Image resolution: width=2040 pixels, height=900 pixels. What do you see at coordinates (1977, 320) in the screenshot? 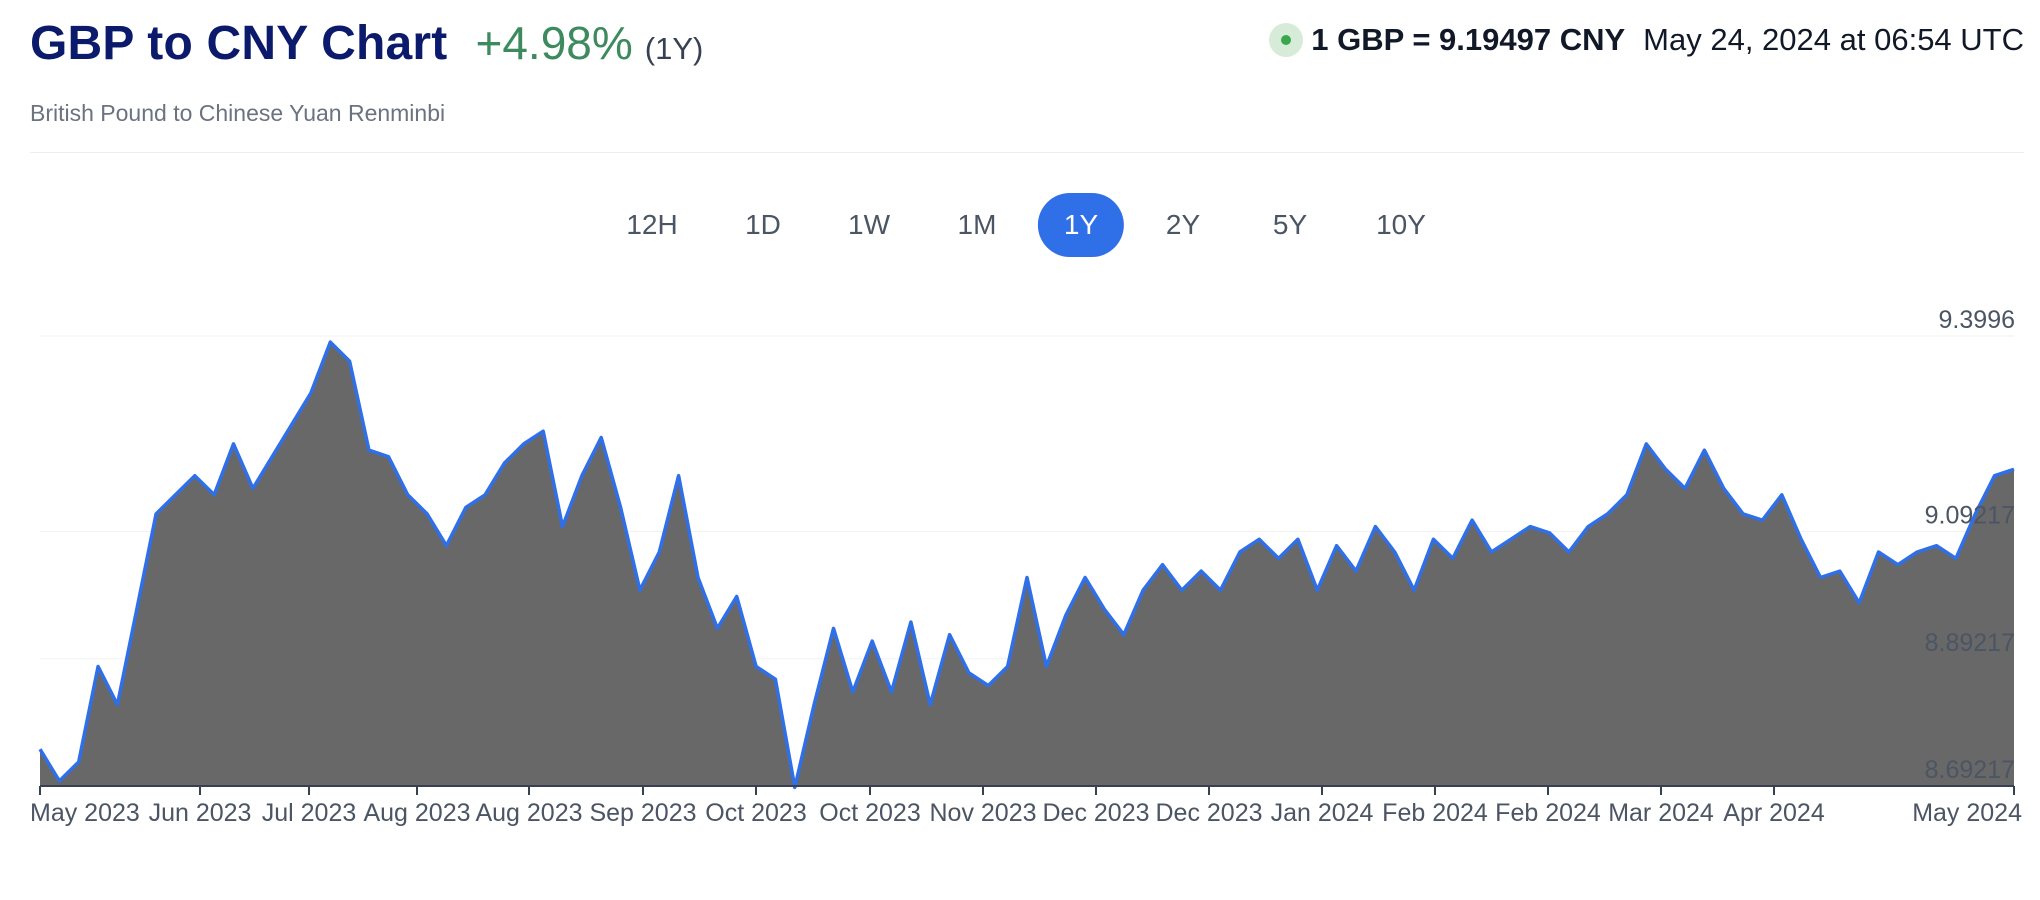
I see `y-tick-label: 9.3996` at bounding box center [1977, 320].